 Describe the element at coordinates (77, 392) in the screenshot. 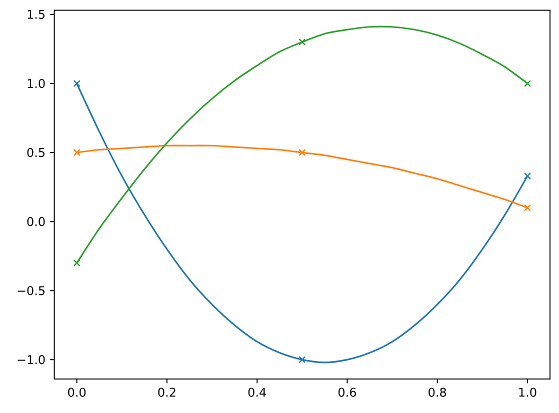

I see `x-tick-label: 0.0` at that location.